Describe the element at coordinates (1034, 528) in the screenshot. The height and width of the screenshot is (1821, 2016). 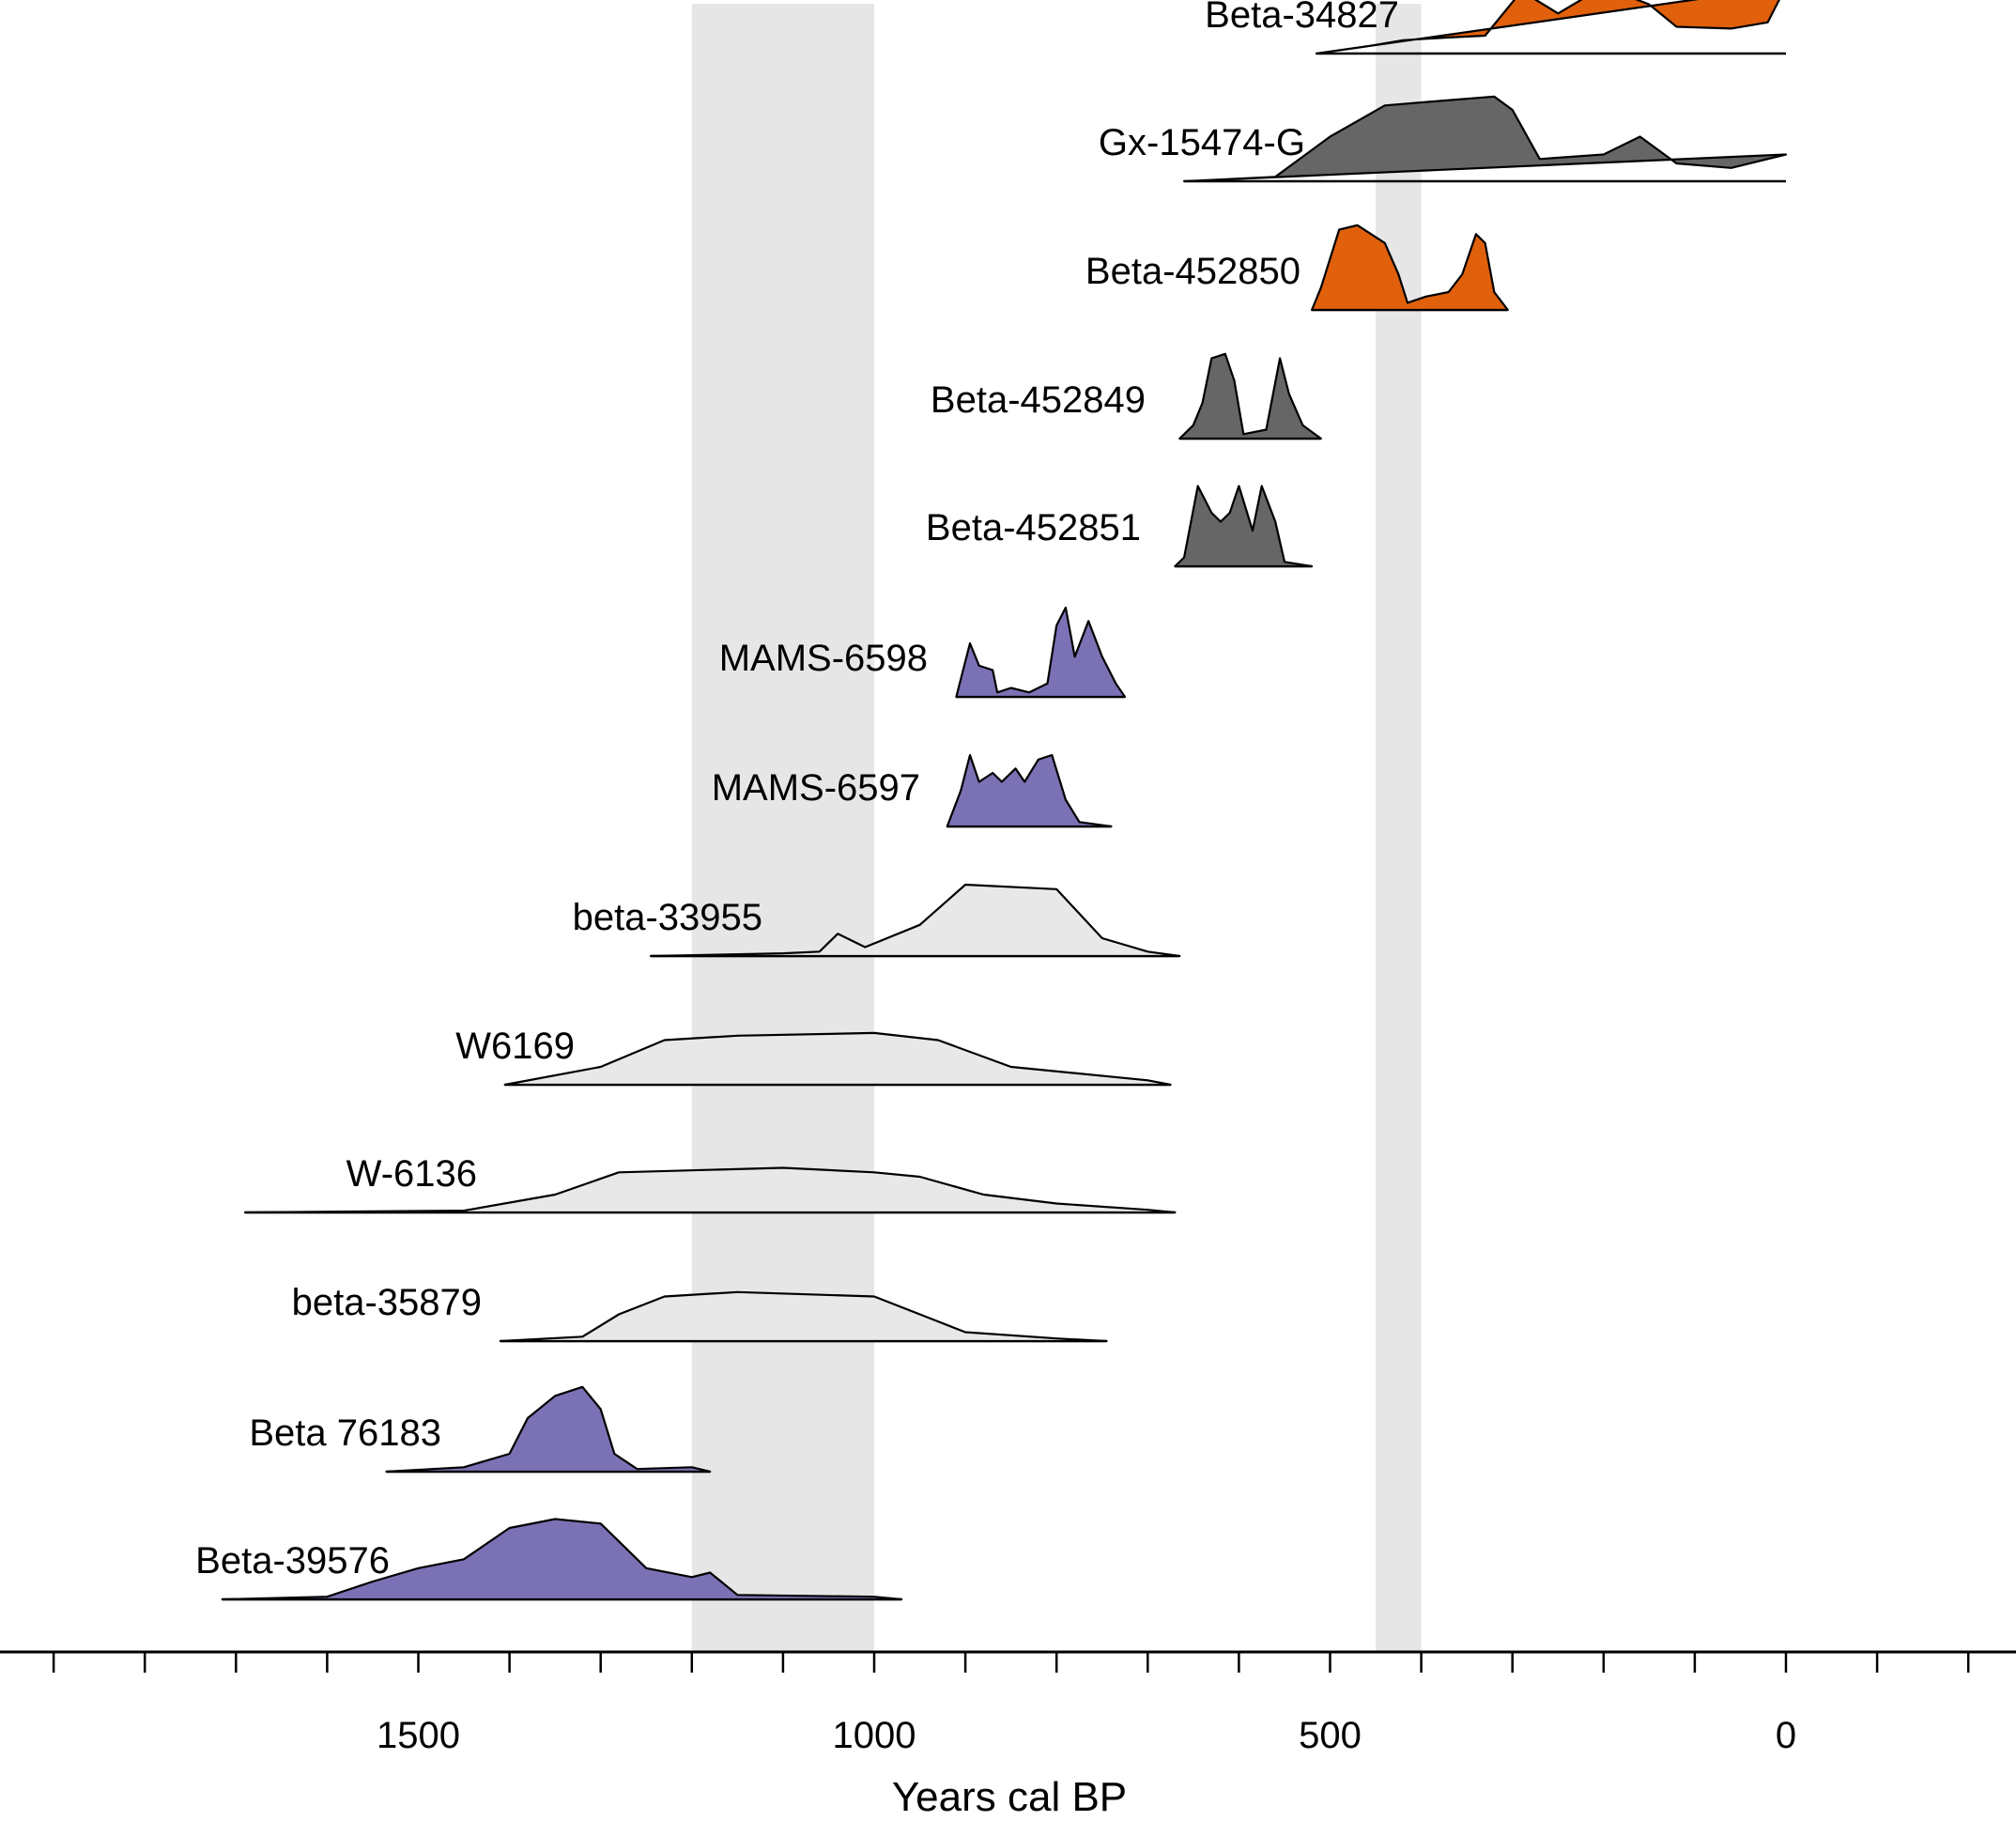
I see `series-label: Beta-452851` at that location.